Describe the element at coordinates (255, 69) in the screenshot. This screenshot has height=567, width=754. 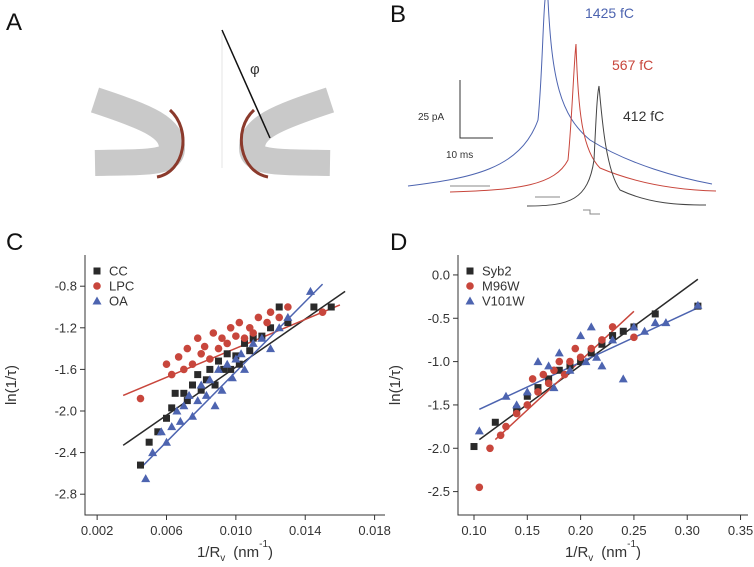
I see `angle-symbol: φ` at that location.